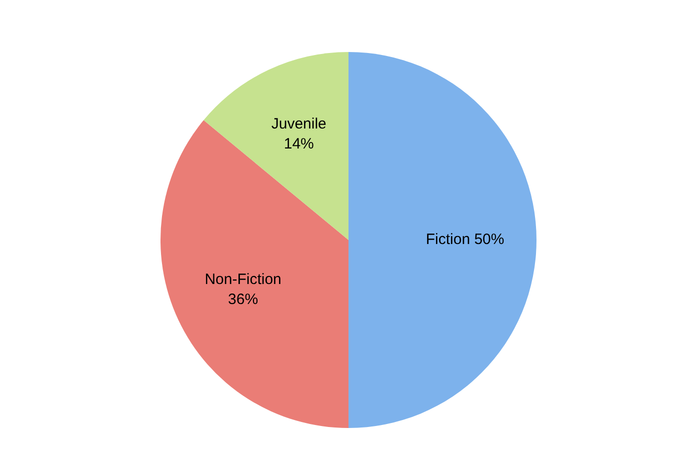 The height and width of the screenshot is (474, 683). I want to click on slice-label: Juvenile, so click(298, 124).